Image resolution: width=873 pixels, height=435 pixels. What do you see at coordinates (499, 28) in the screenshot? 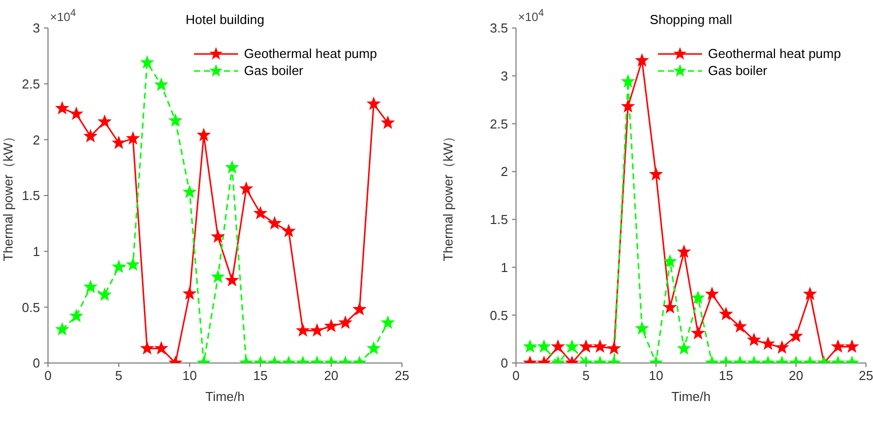
I see `y-tick-label: 3.5` at bounding box center [499, 28].